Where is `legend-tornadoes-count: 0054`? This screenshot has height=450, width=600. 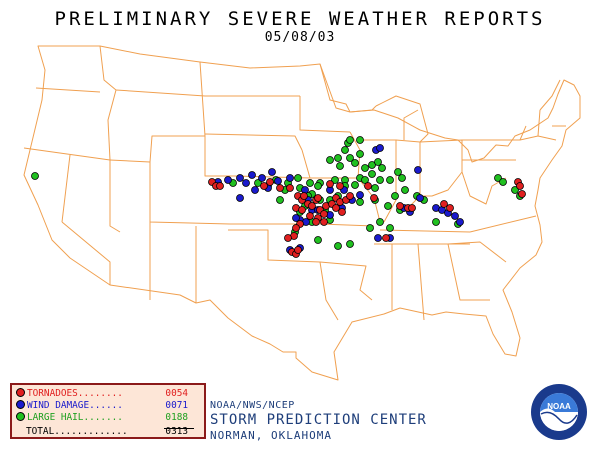 legend-tornadoes-count: 0054 is located at coordinates (176, 393).